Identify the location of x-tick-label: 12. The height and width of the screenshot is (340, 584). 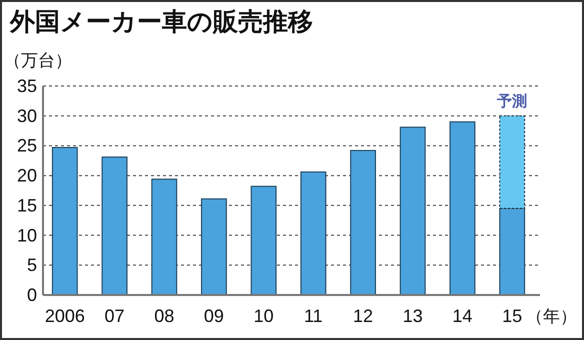
(363, 316).